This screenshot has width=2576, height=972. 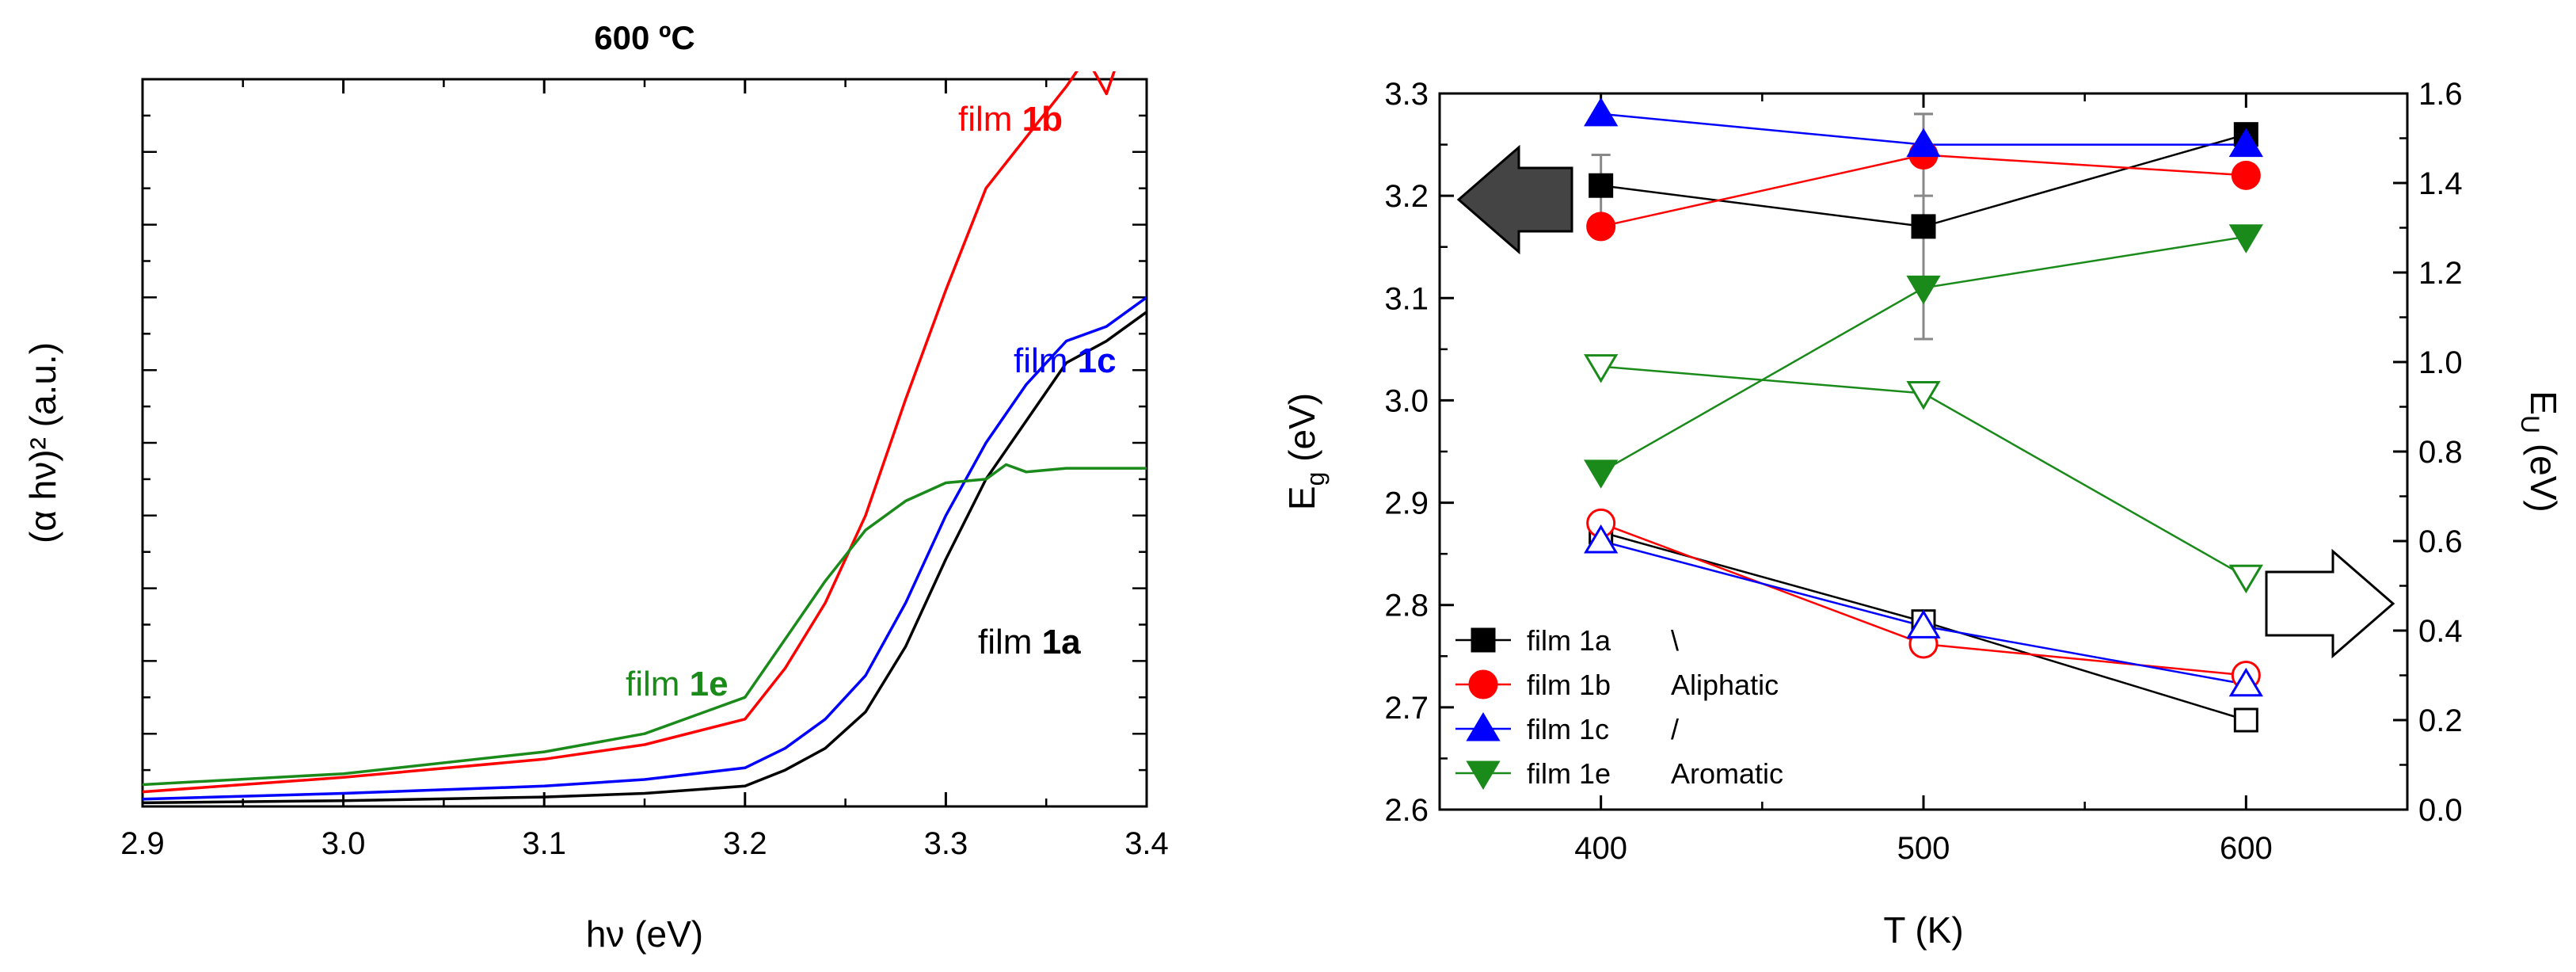 I want to click on right-yleft-tick-label: 3.0, so click(x=1406, y=400).